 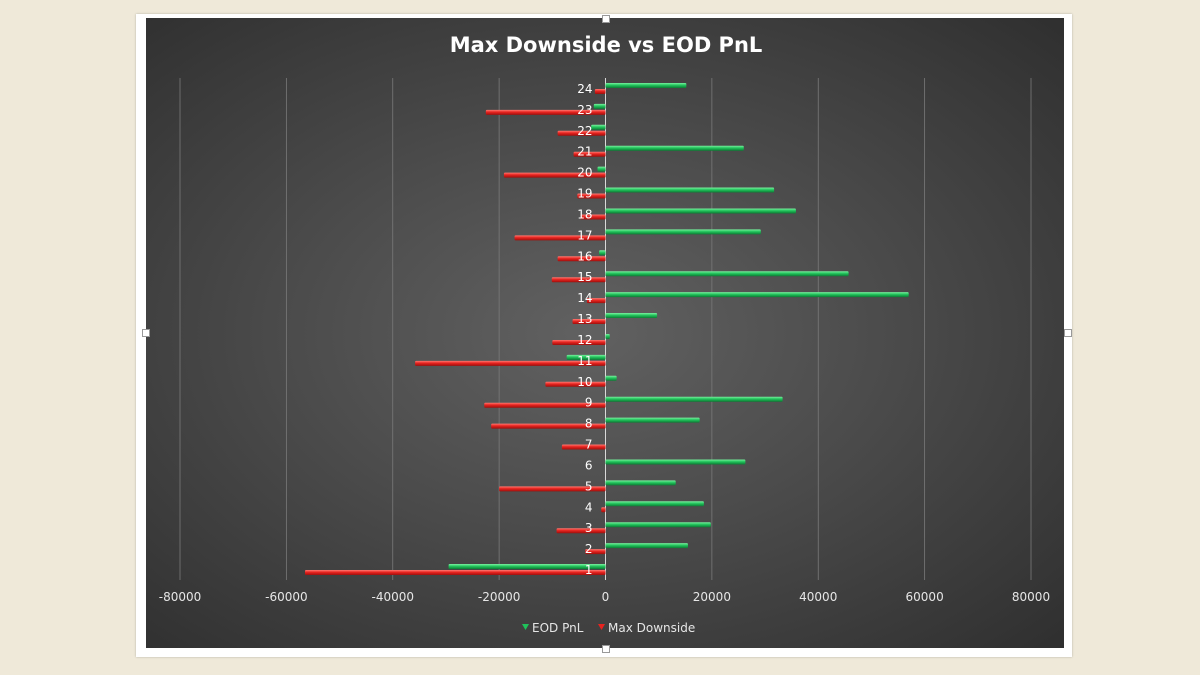 What do you see at coordinates (499, 597) in the screenshot?
I see `x-tick-label: -20000` at bounding box center [499, 597].